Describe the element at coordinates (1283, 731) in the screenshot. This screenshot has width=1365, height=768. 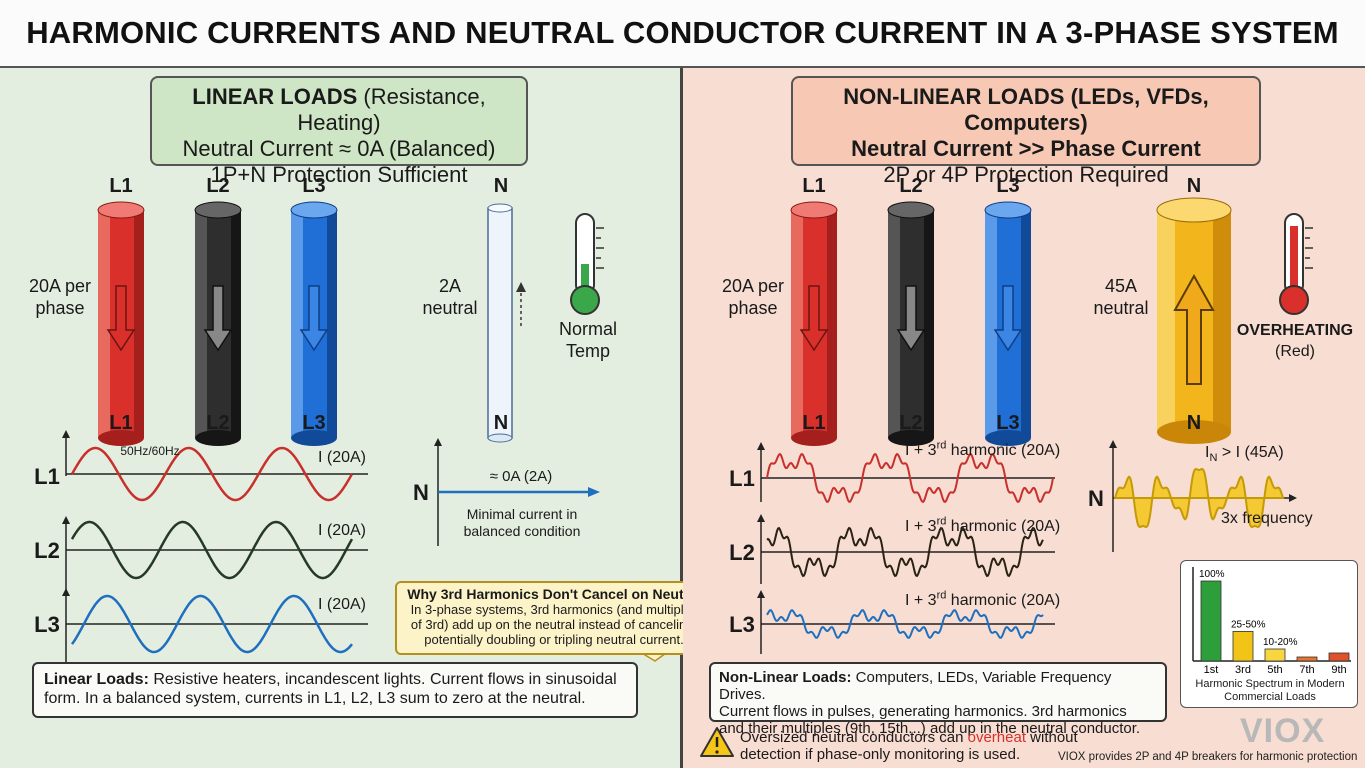
I see `viox-logo: VIOX` at that location.